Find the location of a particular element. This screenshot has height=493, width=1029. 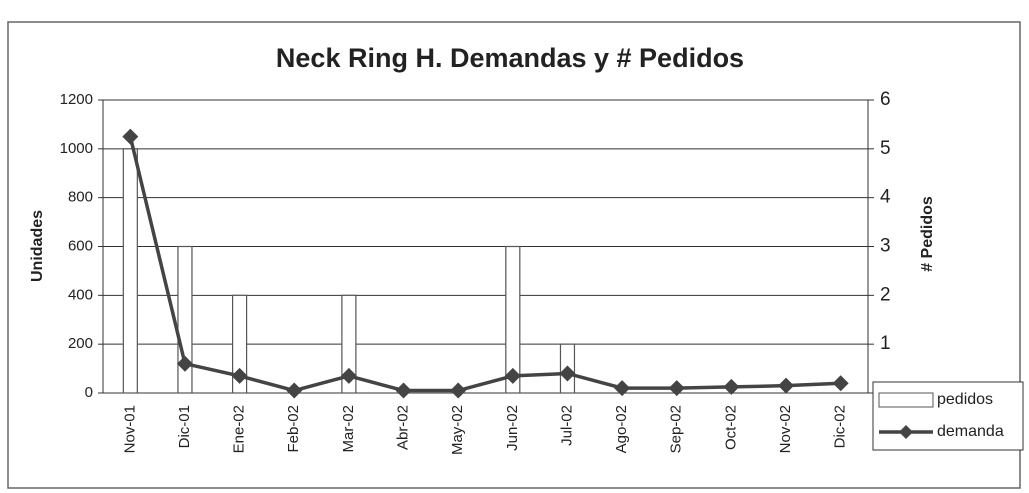

x-tick-label: Abr-02 is located at coordinates (403, 427).